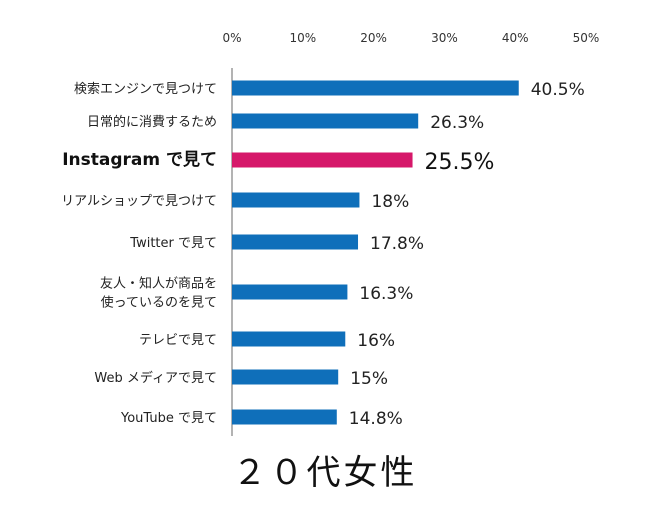 The height and width of the screenshot is (518, 650). Describe the element at coordinates (168, 418) in the screenshot. I see `category-label: YouTube で見て` at that location.